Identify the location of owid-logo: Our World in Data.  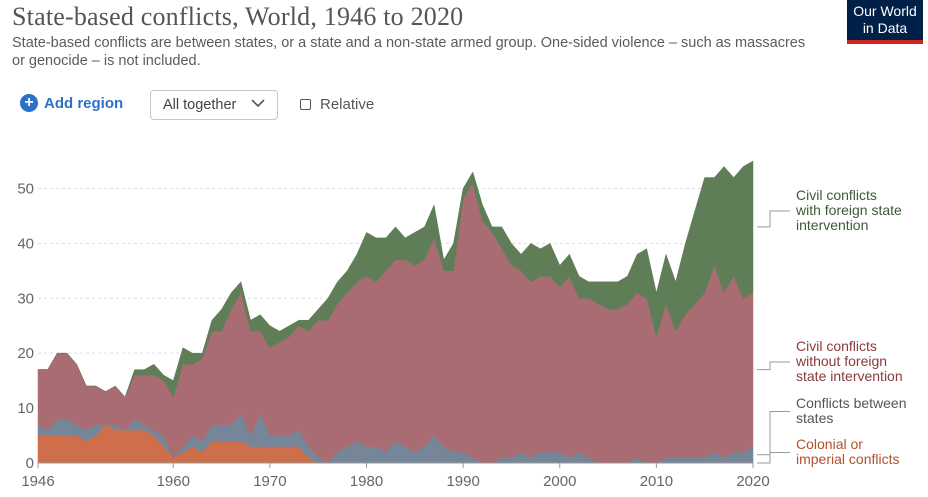
(885, 22).